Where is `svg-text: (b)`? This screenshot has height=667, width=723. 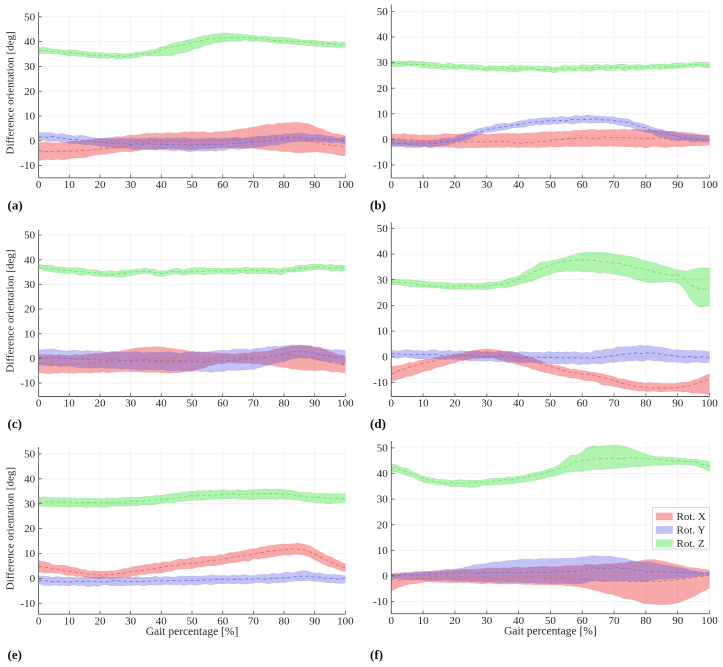 svg-text: (b) is located at coordinates (378, 205).